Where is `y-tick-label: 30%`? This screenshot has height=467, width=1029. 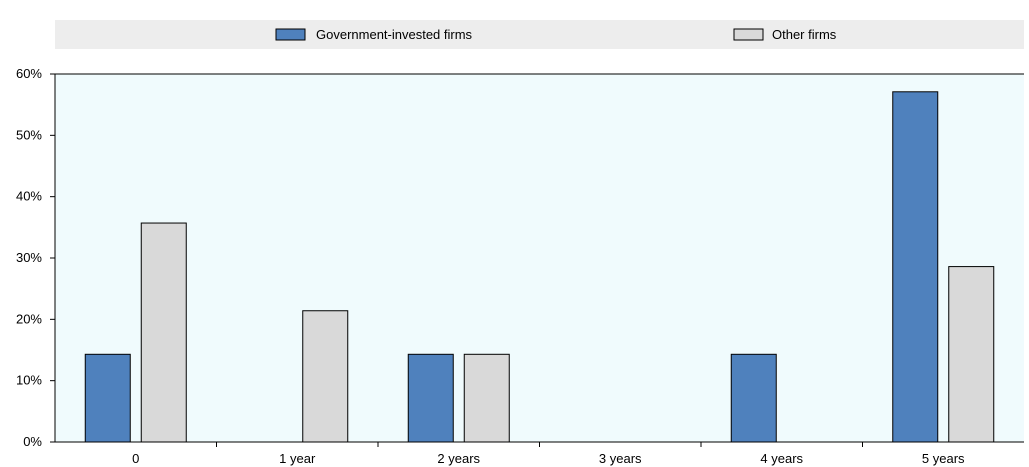 y-tick-label: 30% is located at coordinates (29, 257).